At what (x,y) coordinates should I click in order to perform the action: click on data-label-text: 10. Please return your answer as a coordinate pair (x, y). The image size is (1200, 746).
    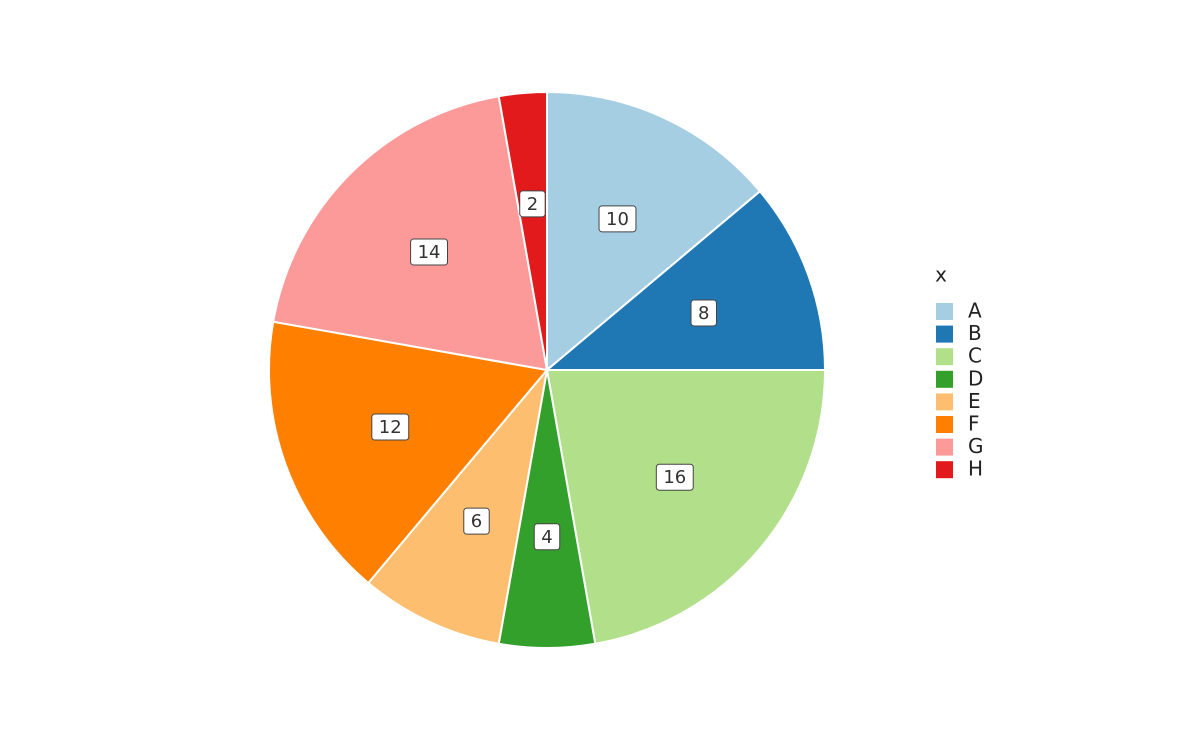
    Looking at the image, I should click on (617, 219).